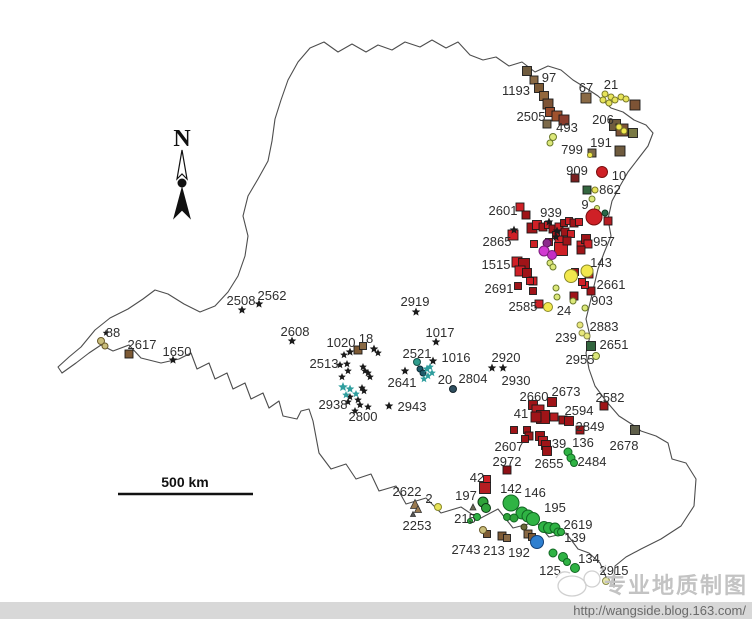  I want to click on site-label: 939, so click(551, 212).